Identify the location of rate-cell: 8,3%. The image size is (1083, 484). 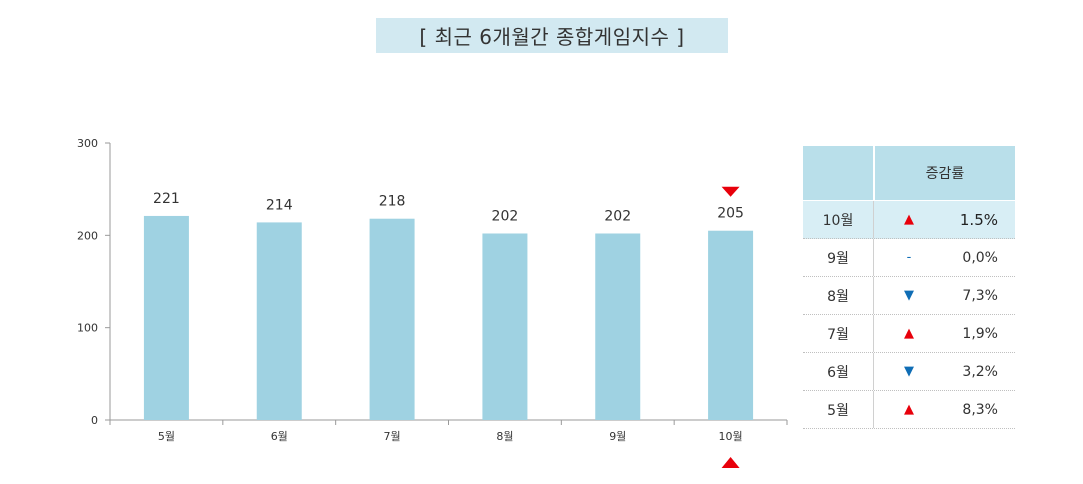
(980, 409).